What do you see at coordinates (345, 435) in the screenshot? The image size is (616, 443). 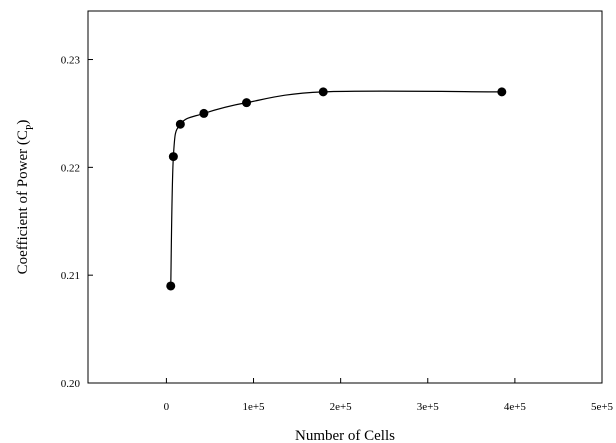 I see `x-axis-title: Number of Cells` at bounding box center [345, 435].